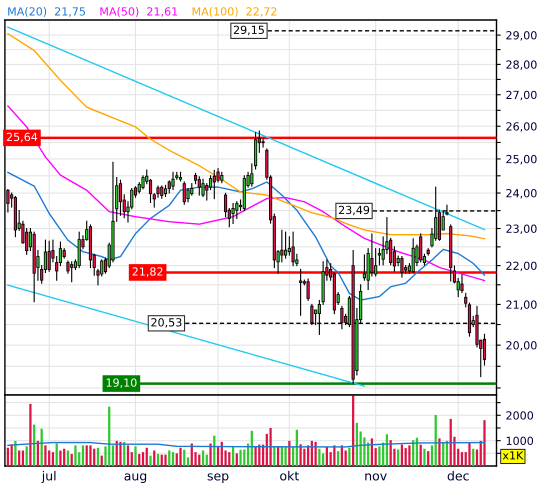 This screenshot has height=500, width=545. Describe the element at coordinates (520, 441) in the screenshot. I see `y-tick-label: 1000` at that location.